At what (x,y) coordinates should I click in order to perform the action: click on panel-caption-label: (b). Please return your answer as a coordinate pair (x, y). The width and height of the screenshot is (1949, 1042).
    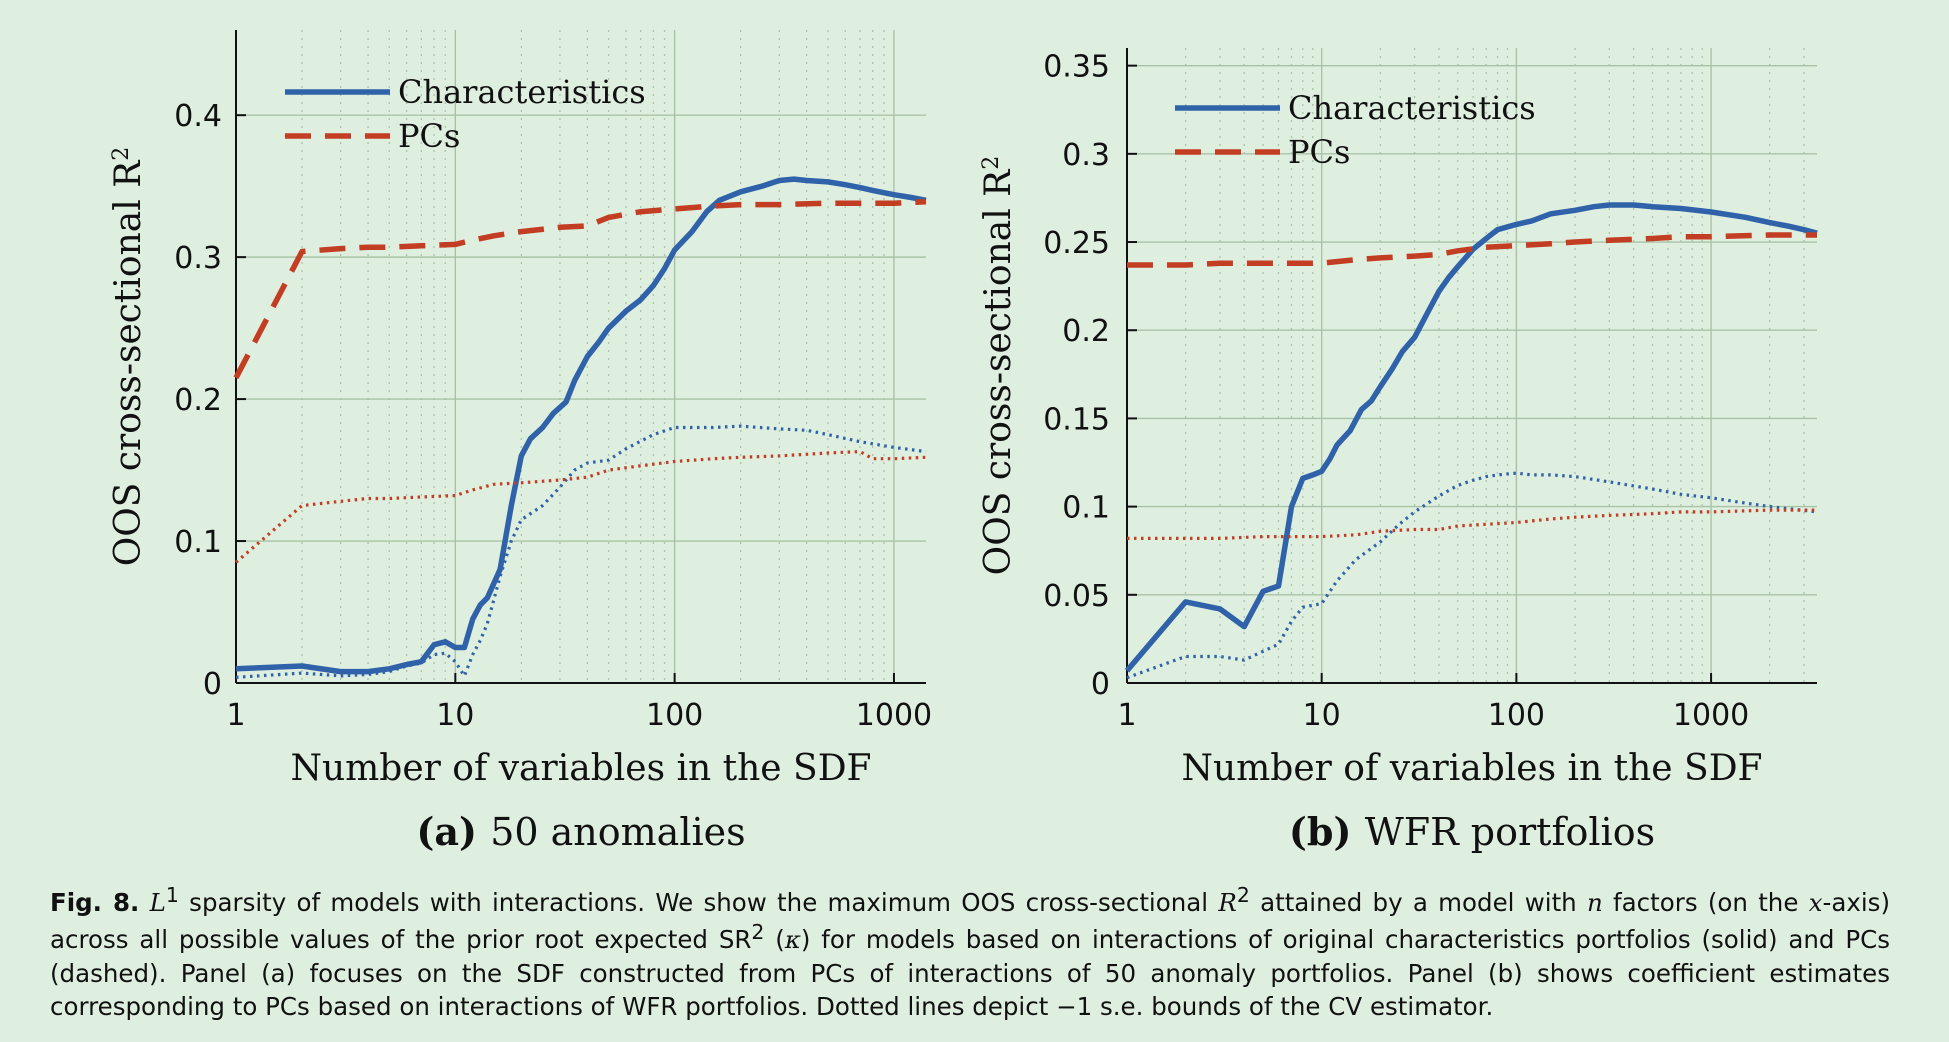
    Looking at the image, I should click on (1327, 831).